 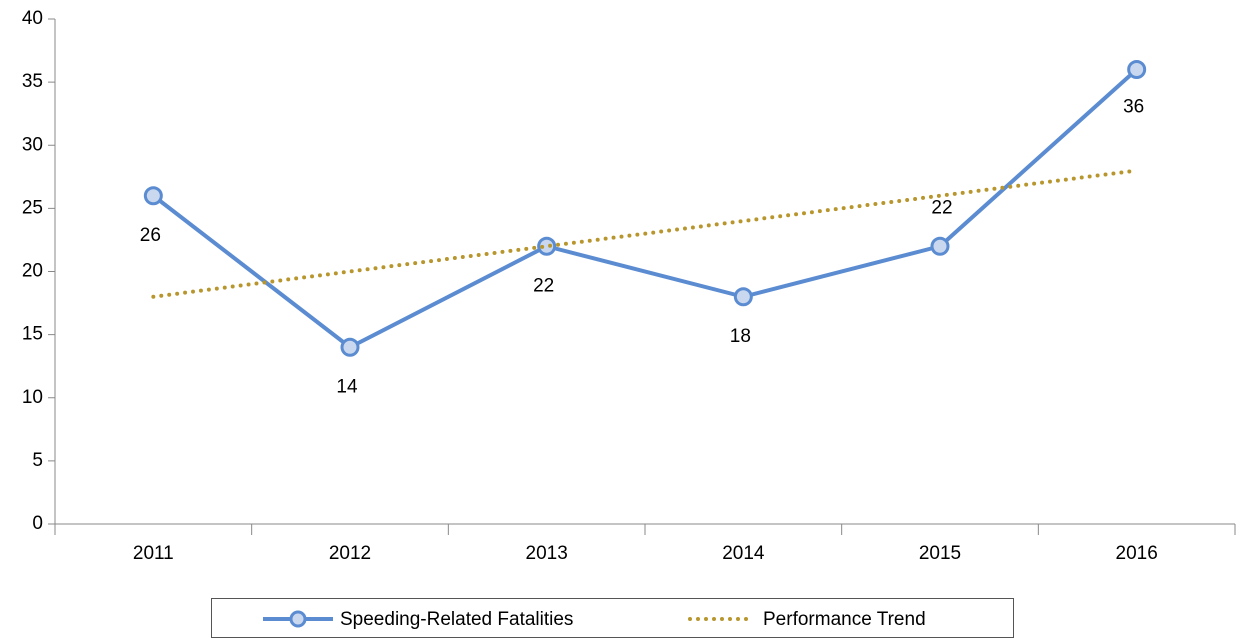 I want to click on x-tick-label: 2013, so click(x=547, y=553).